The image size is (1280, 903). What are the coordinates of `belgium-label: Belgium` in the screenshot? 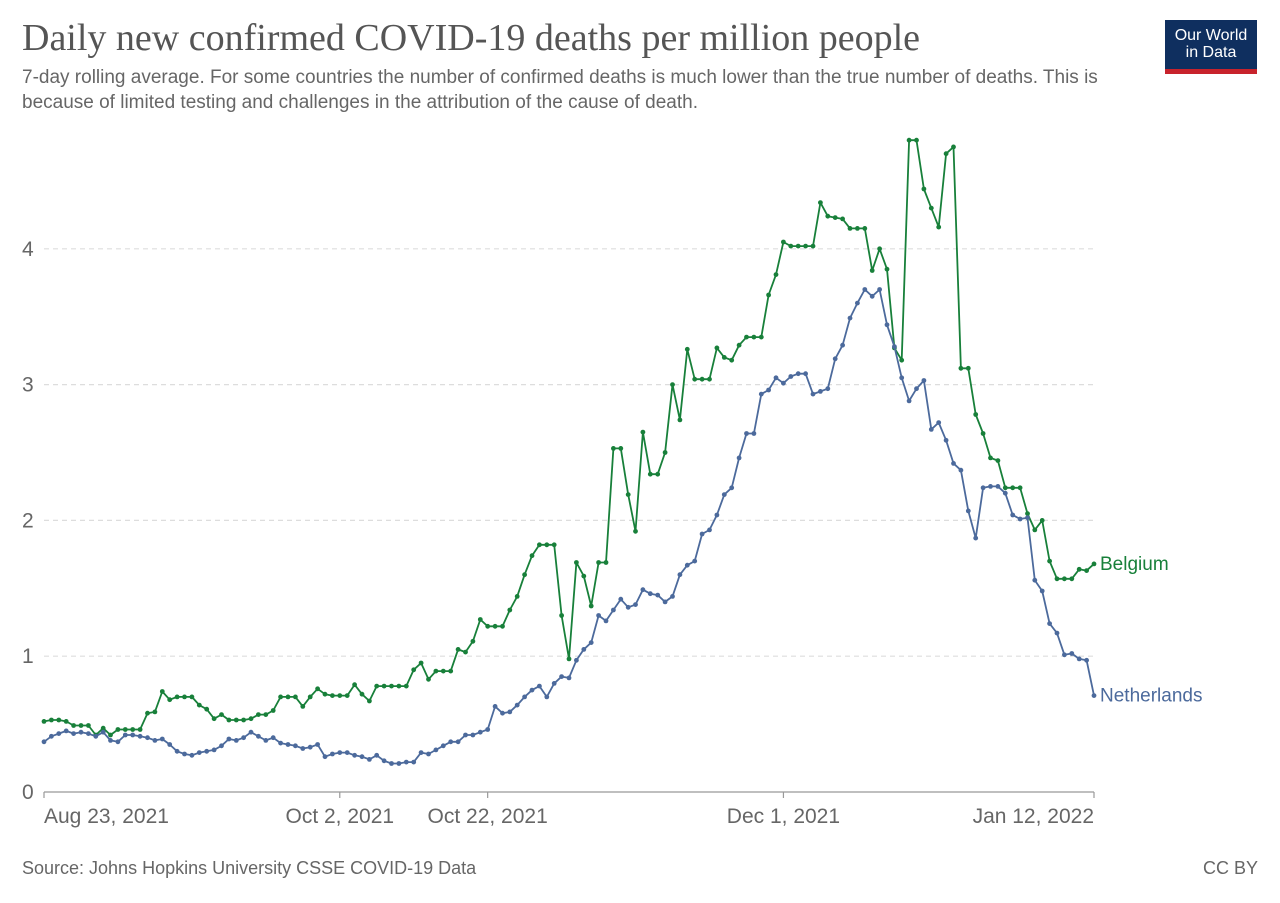 It's located at (1134, 564).